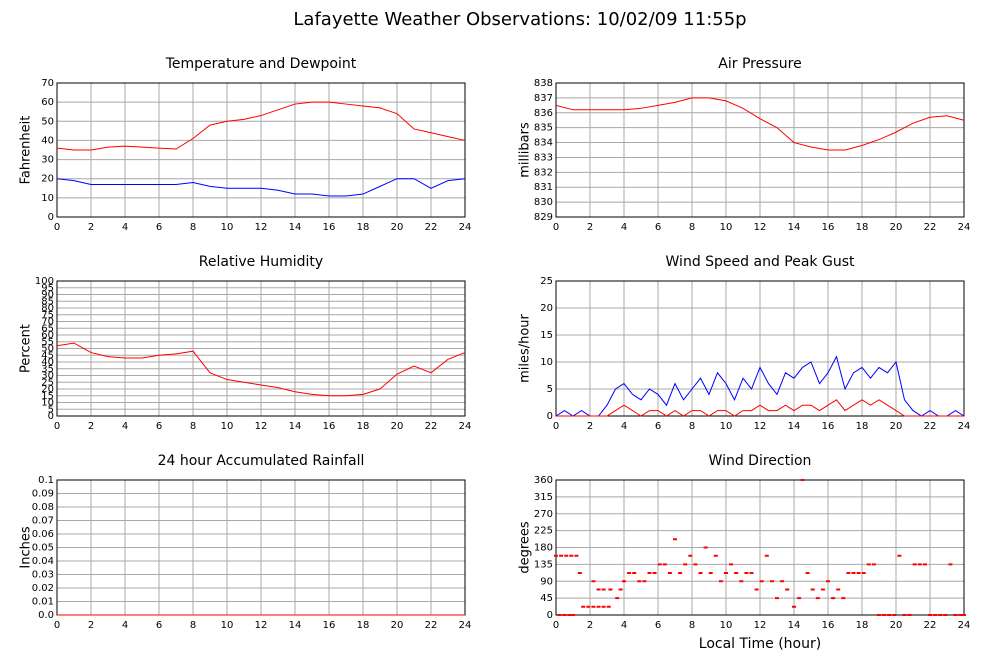 This screenshot has height=659, width=999. What do you see at coordinates (543, 531) in the screenshot?
I see `y-tick-label: 225` at bounding box center [543, 531].